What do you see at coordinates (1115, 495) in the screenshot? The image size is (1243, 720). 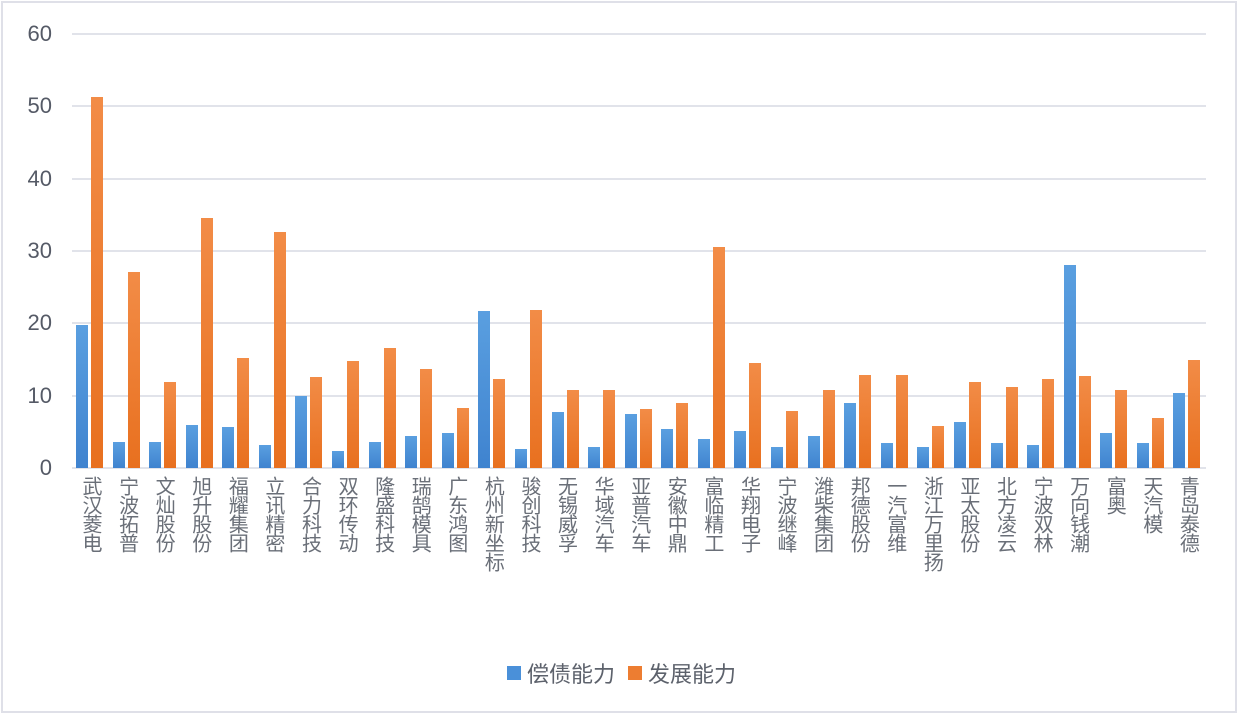 I see `x-tick-label: 富奥` at bounding box center [1115, 495].